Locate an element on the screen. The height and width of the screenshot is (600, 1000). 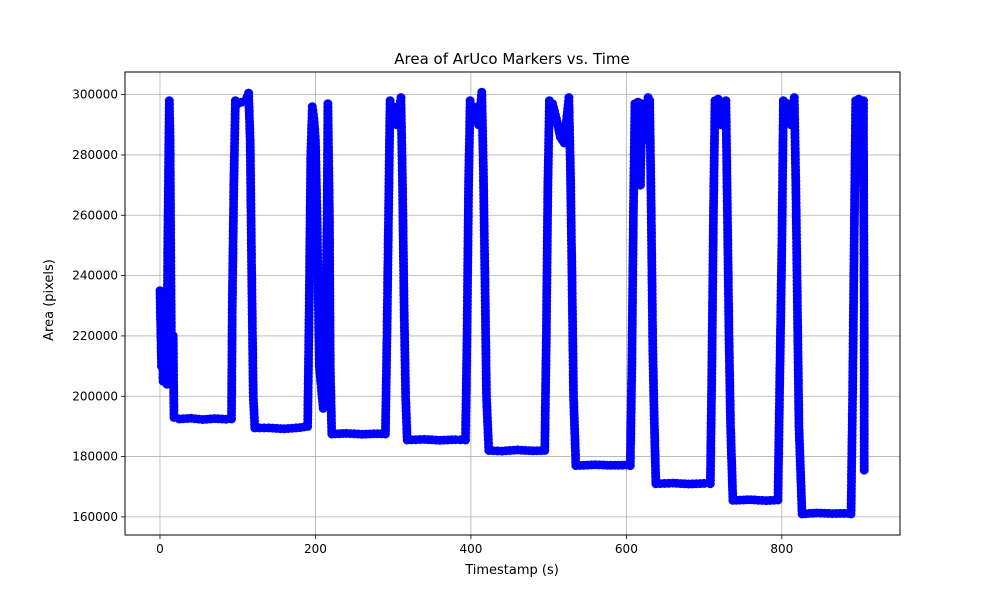
y-tick-label: 300000 is located at coordinates (95, 95).